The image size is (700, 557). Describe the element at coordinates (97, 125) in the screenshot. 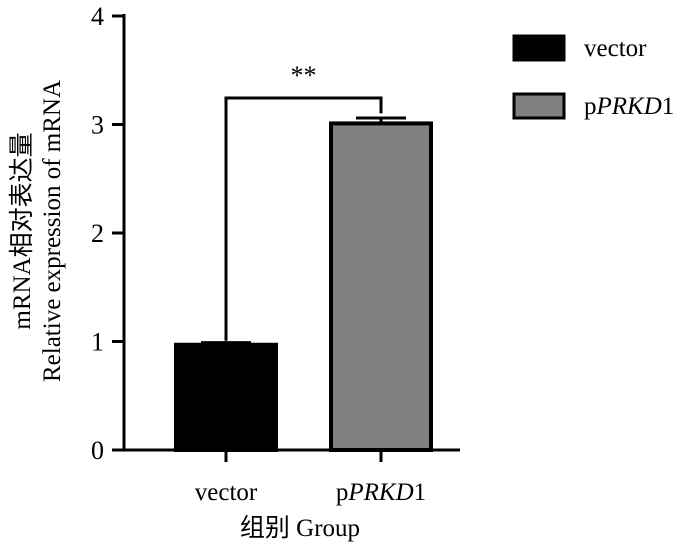

I see `y-tick-label: 3` at that location.